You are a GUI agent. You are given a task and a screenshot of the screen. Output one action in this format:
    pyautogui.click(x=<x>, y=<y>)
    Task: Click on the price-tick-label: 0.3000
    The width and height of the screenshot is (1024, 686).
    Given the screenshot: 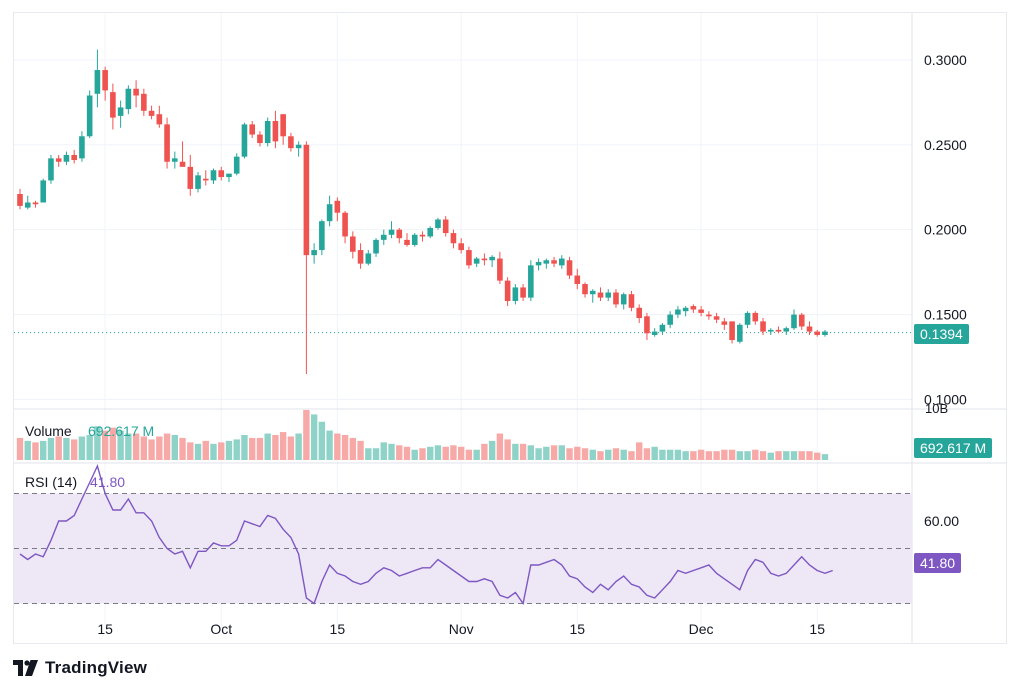 What is the action you would take?
    pyautogui.click(x=945, y=60)
    